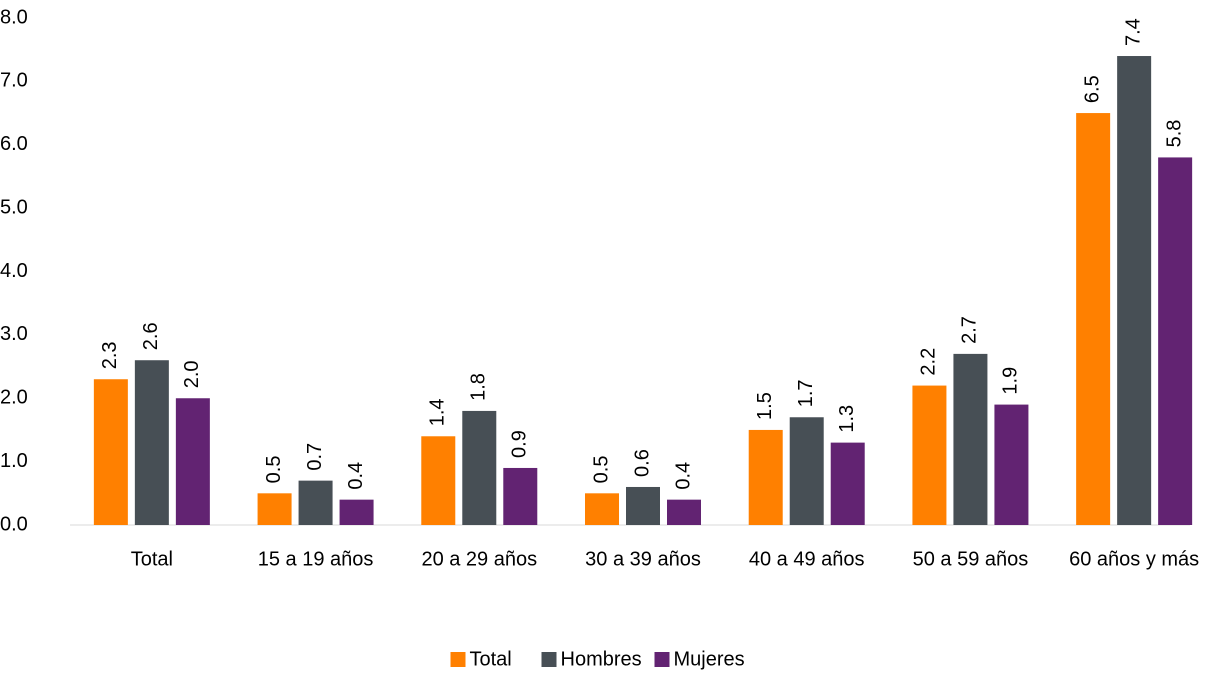 The width and height of the screenshot is (1217, 674). I want to click on legend-label: Total, so click(491, 659).